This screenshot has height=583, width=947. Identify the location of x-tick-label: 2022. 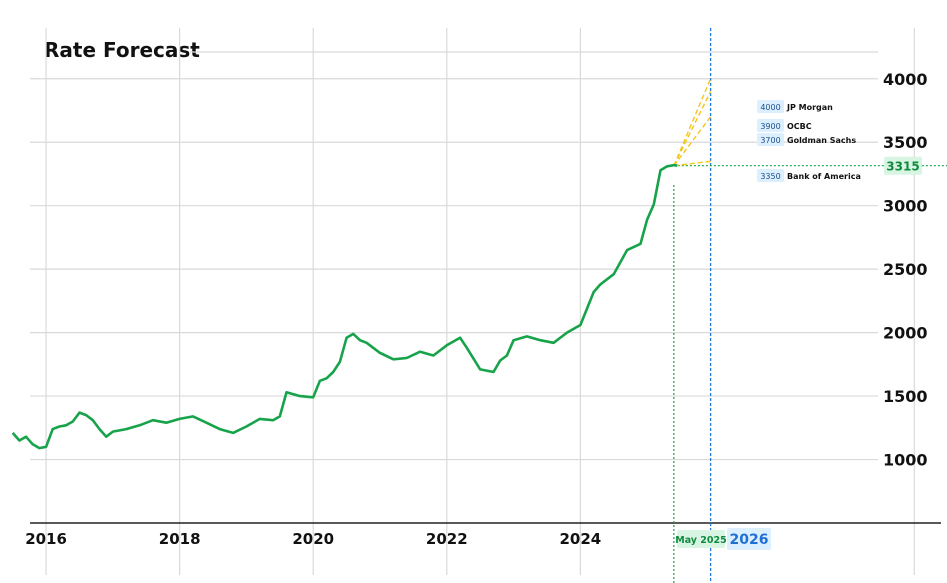
(447, 539).